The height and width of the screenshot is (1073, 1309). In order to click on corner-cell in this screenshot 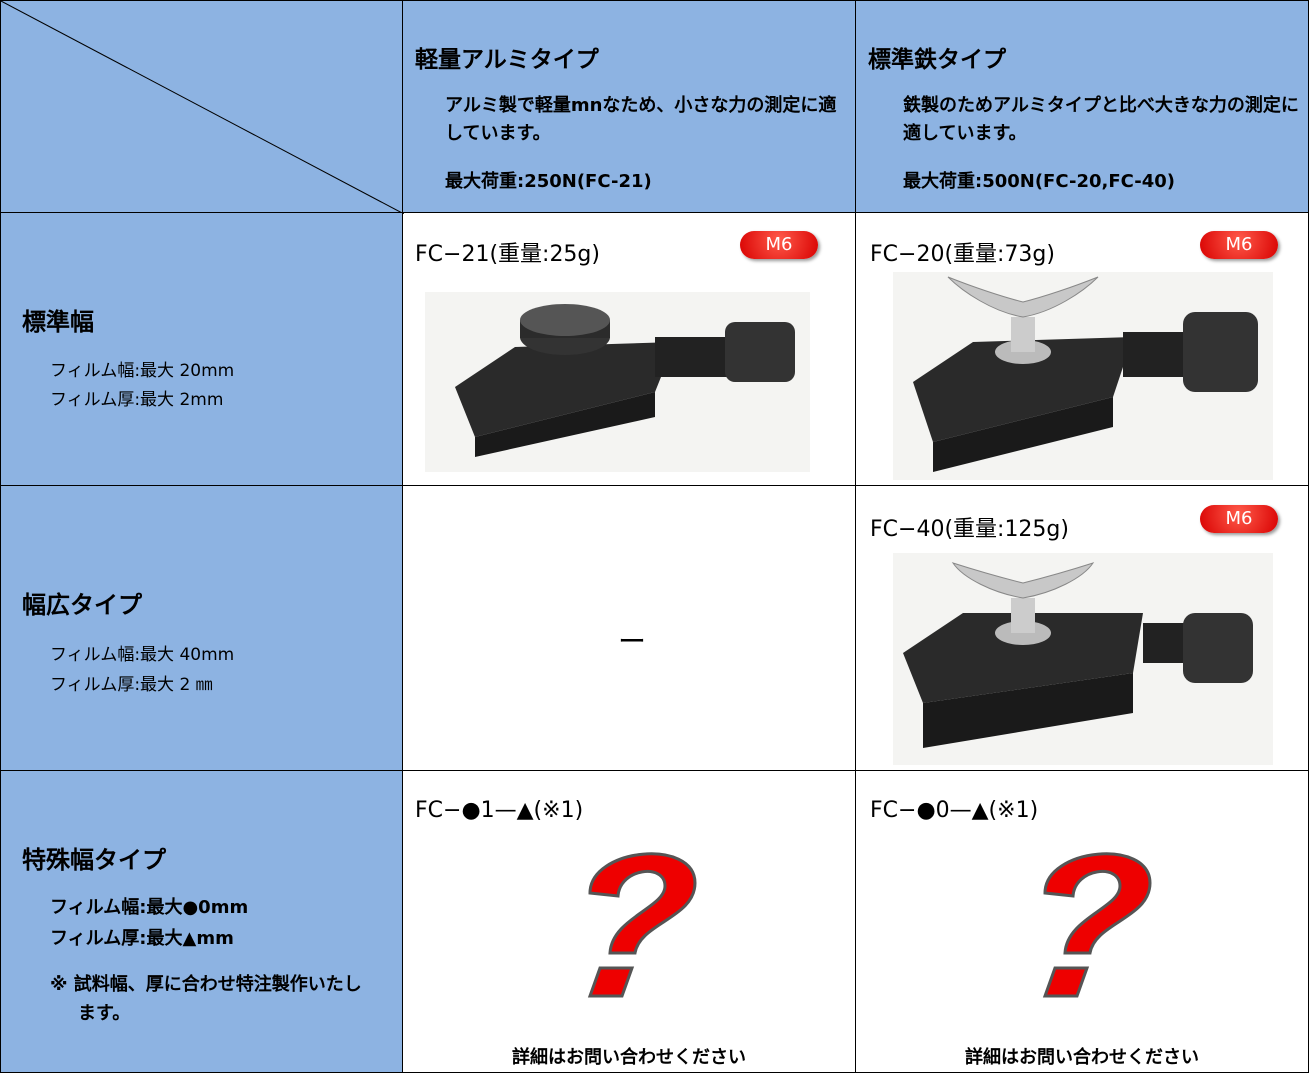, I will do `click(202, 107)`.